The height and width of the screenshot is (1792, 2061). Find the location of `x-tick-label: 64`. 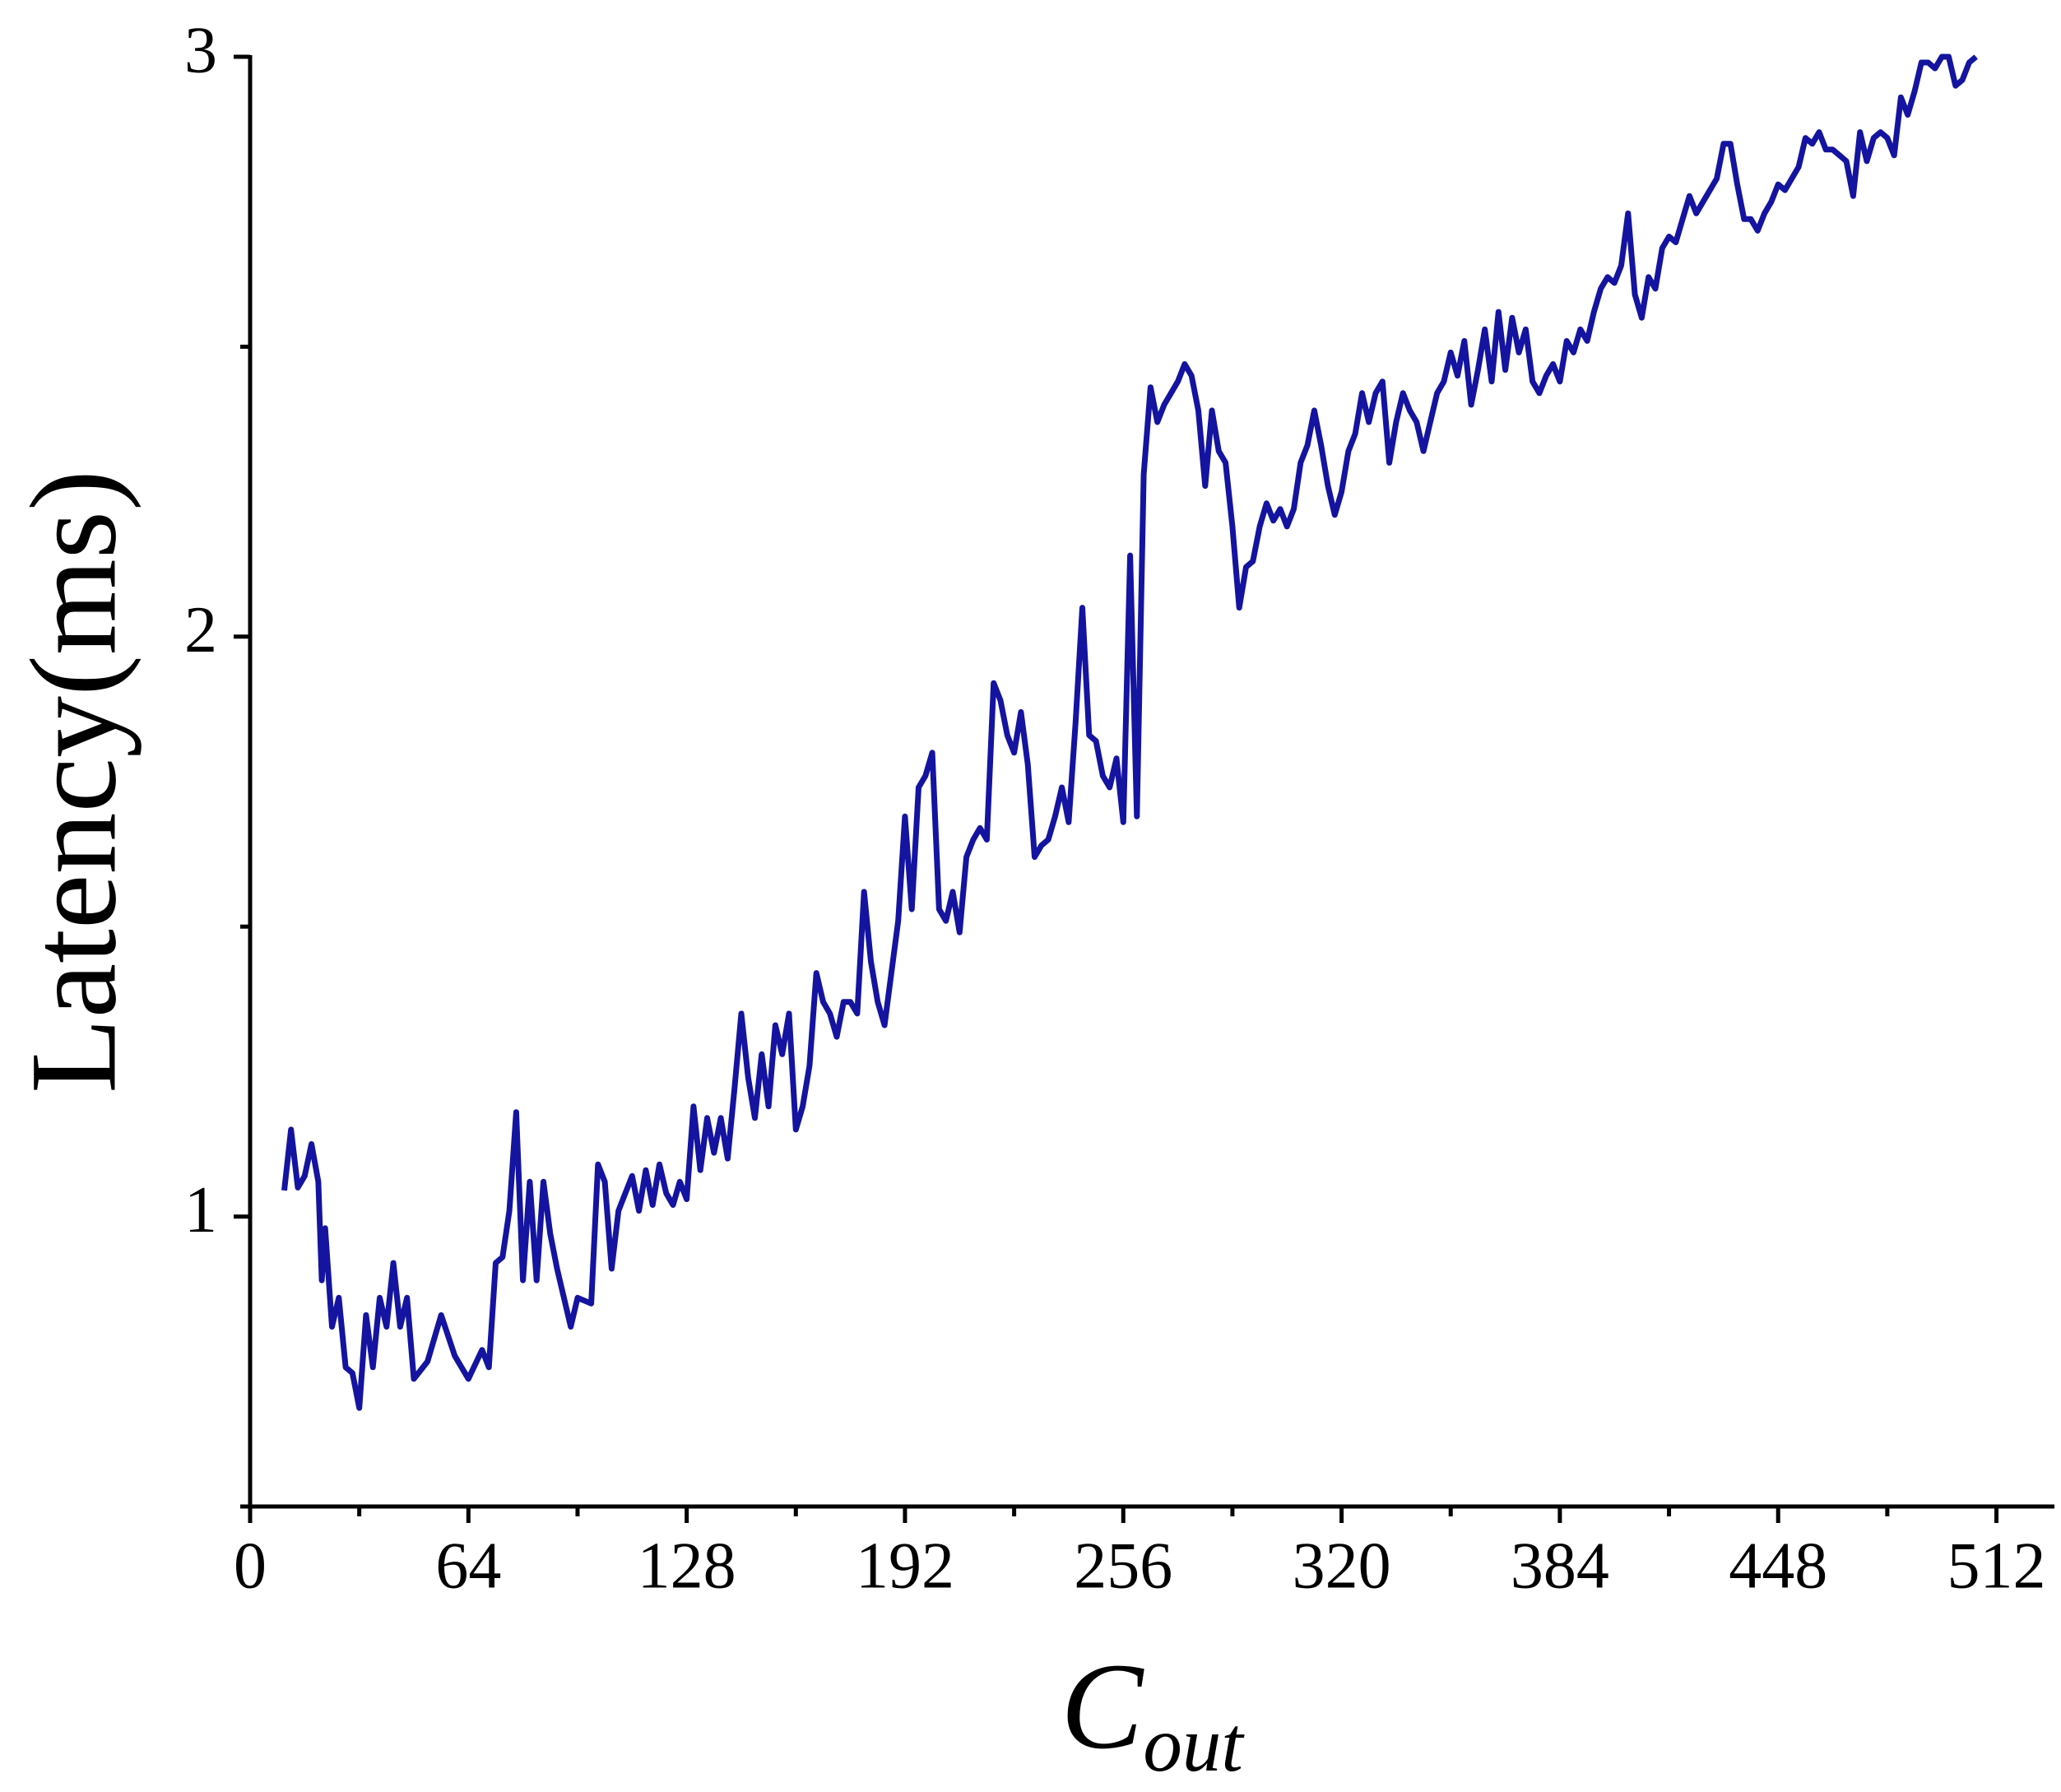

x-tick-label: 64 is located at coordinates (468, 1566).